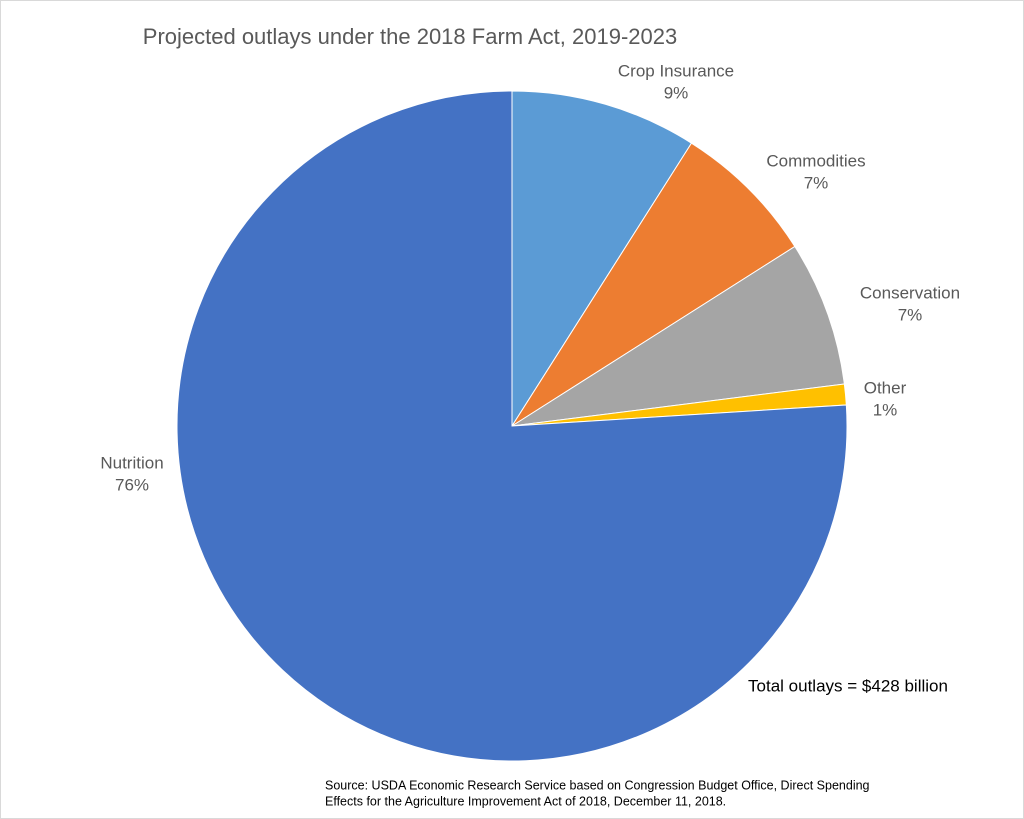 The image size is (1024, 819). I want to click on slice-label: Nutrition, so click(131, 462).